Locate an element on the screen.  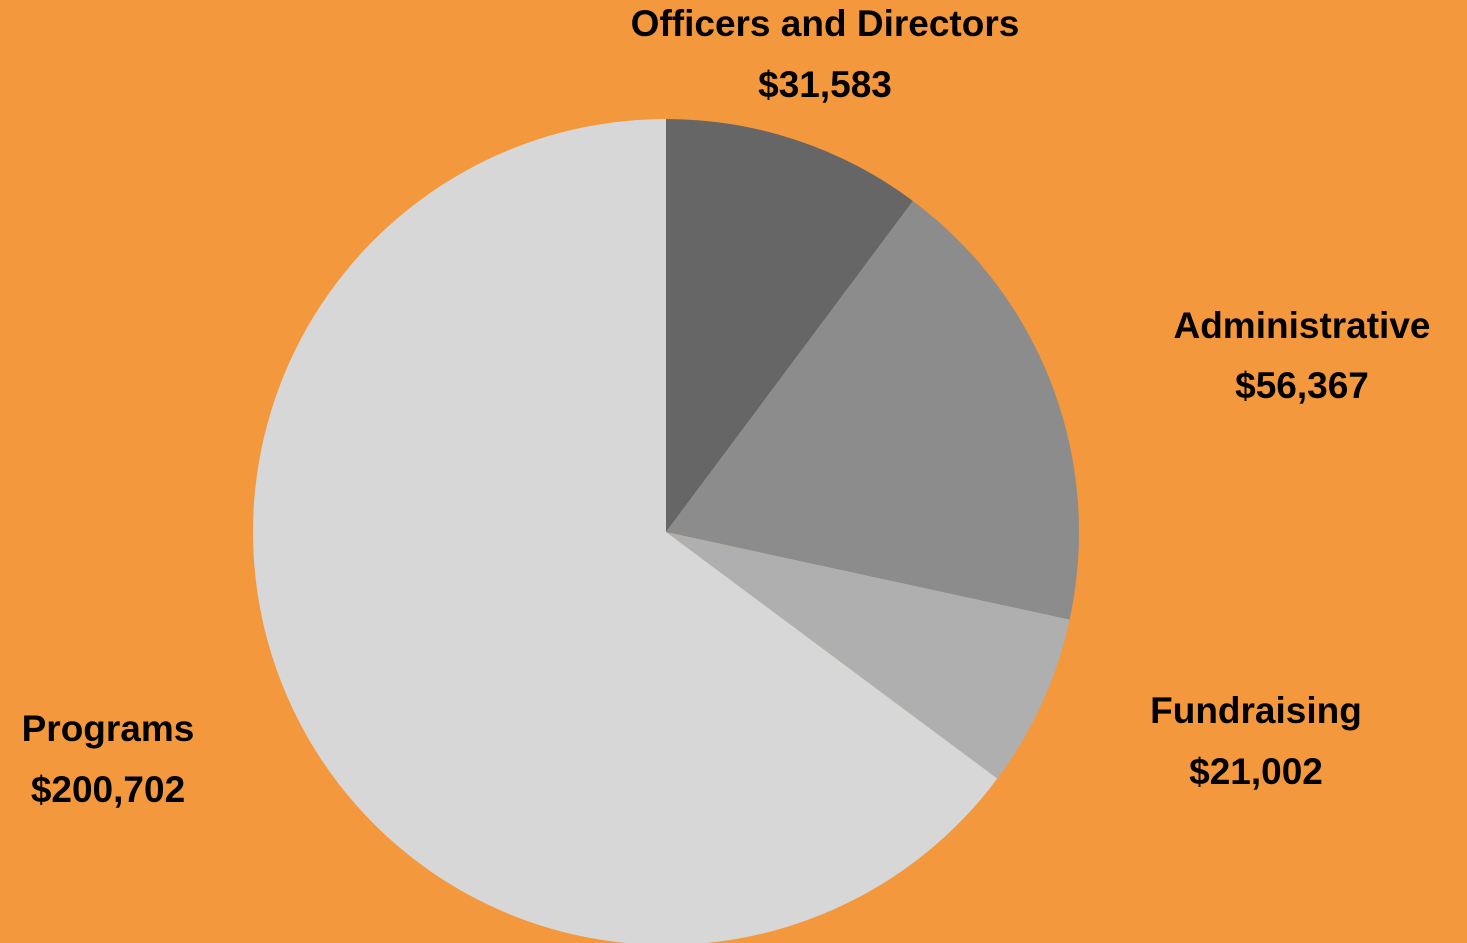
slice-label: Officers and Directors is located at coordinates (825, 23).